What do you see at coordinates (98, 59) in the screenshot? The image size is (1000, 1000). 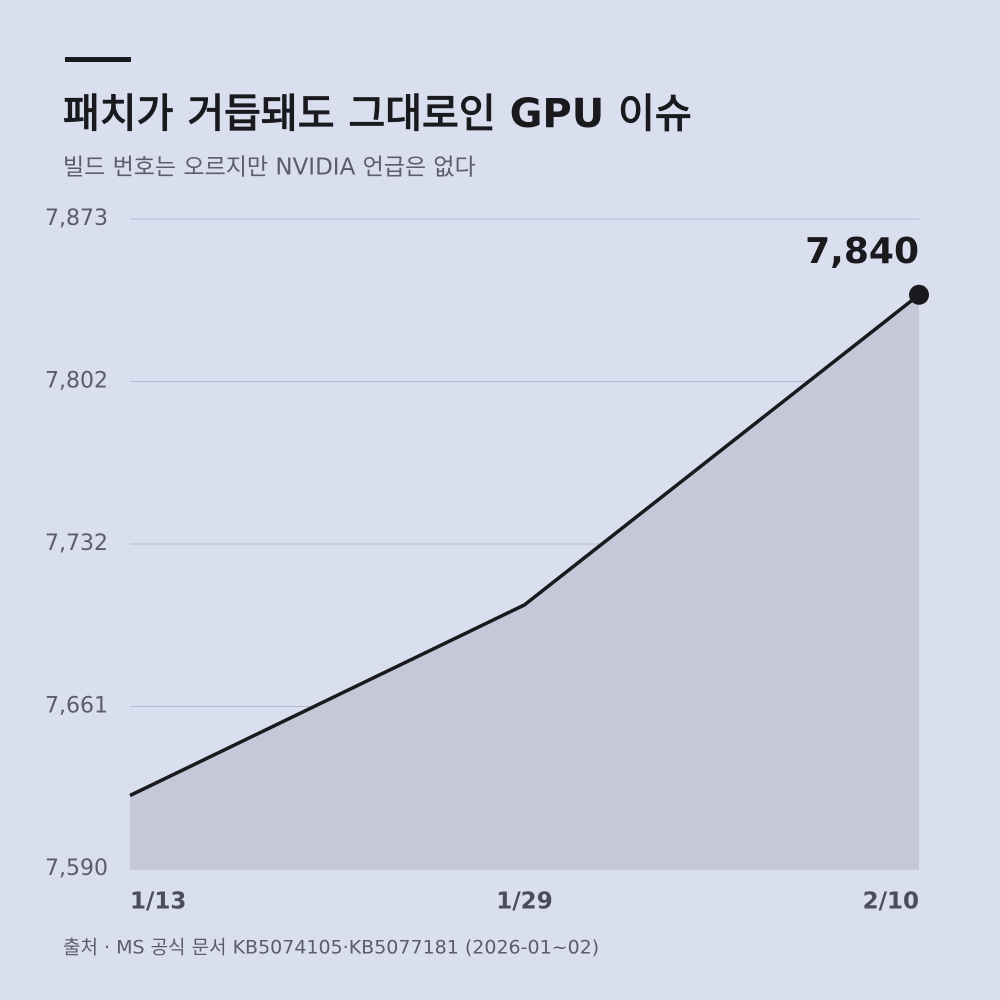 I see `accent-bar` at bounding box center [98, 59].